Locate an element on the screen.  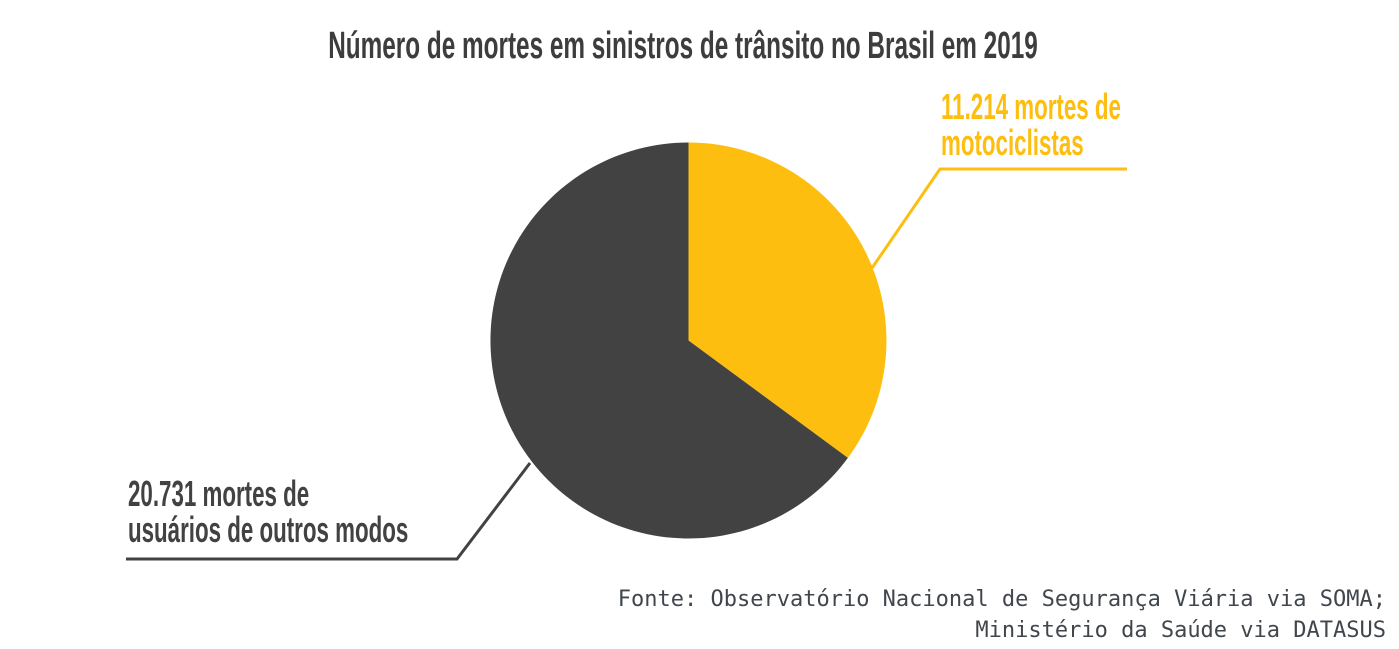
callout-line-outros-modos is located at coordinates (329, 511).